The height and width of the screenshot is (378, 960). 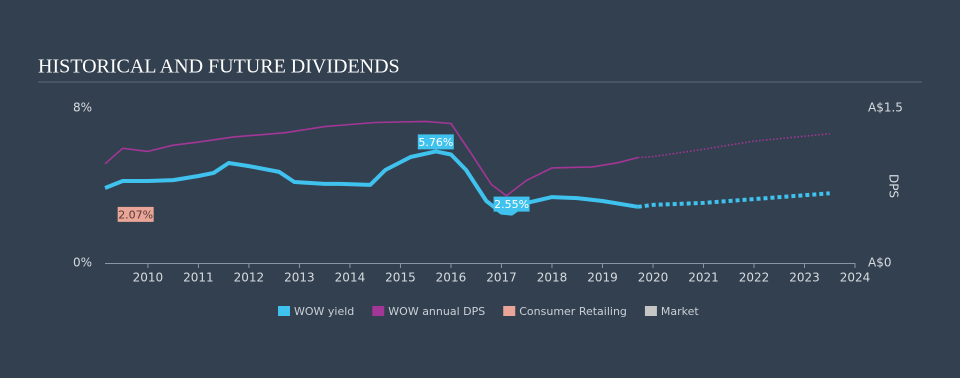 I want to click on x-tick-label: 2016, so click(x=451, y=278).